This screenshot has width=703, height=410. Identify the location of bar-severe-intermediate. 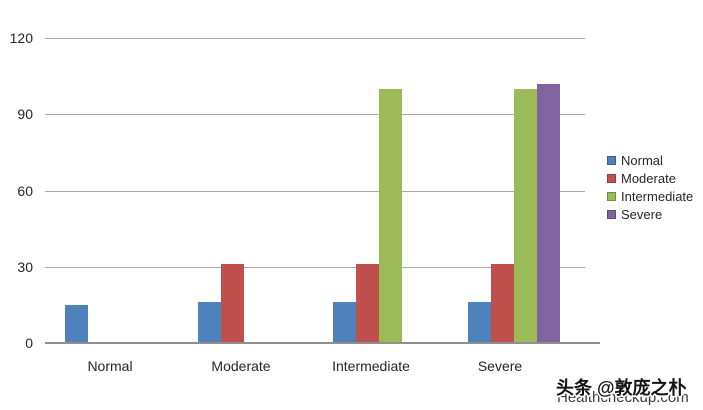
(525, 215).